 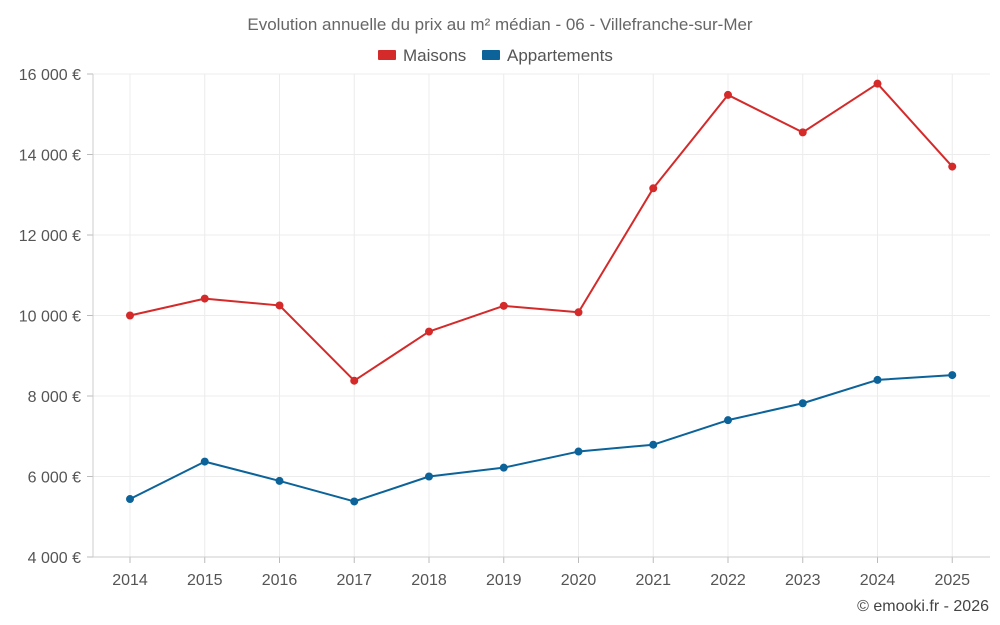 What do you see at coordinates (354, 580) in the screenshot?
I see `x-tick-label: 2017` at bounding box center [354, 580].